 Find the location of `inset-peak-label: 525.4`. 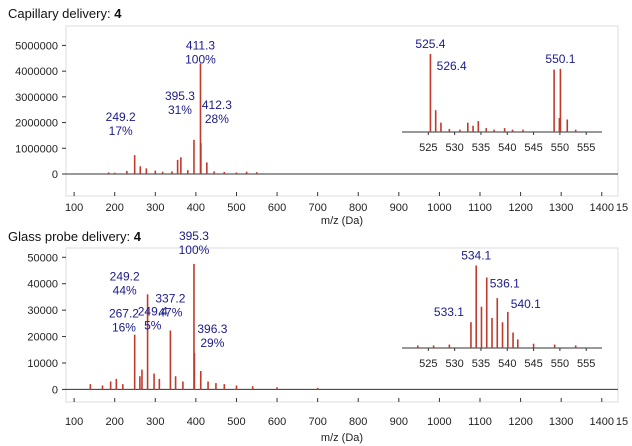

inset-peak-label: 525.4 is located at coordinates (430, 44).